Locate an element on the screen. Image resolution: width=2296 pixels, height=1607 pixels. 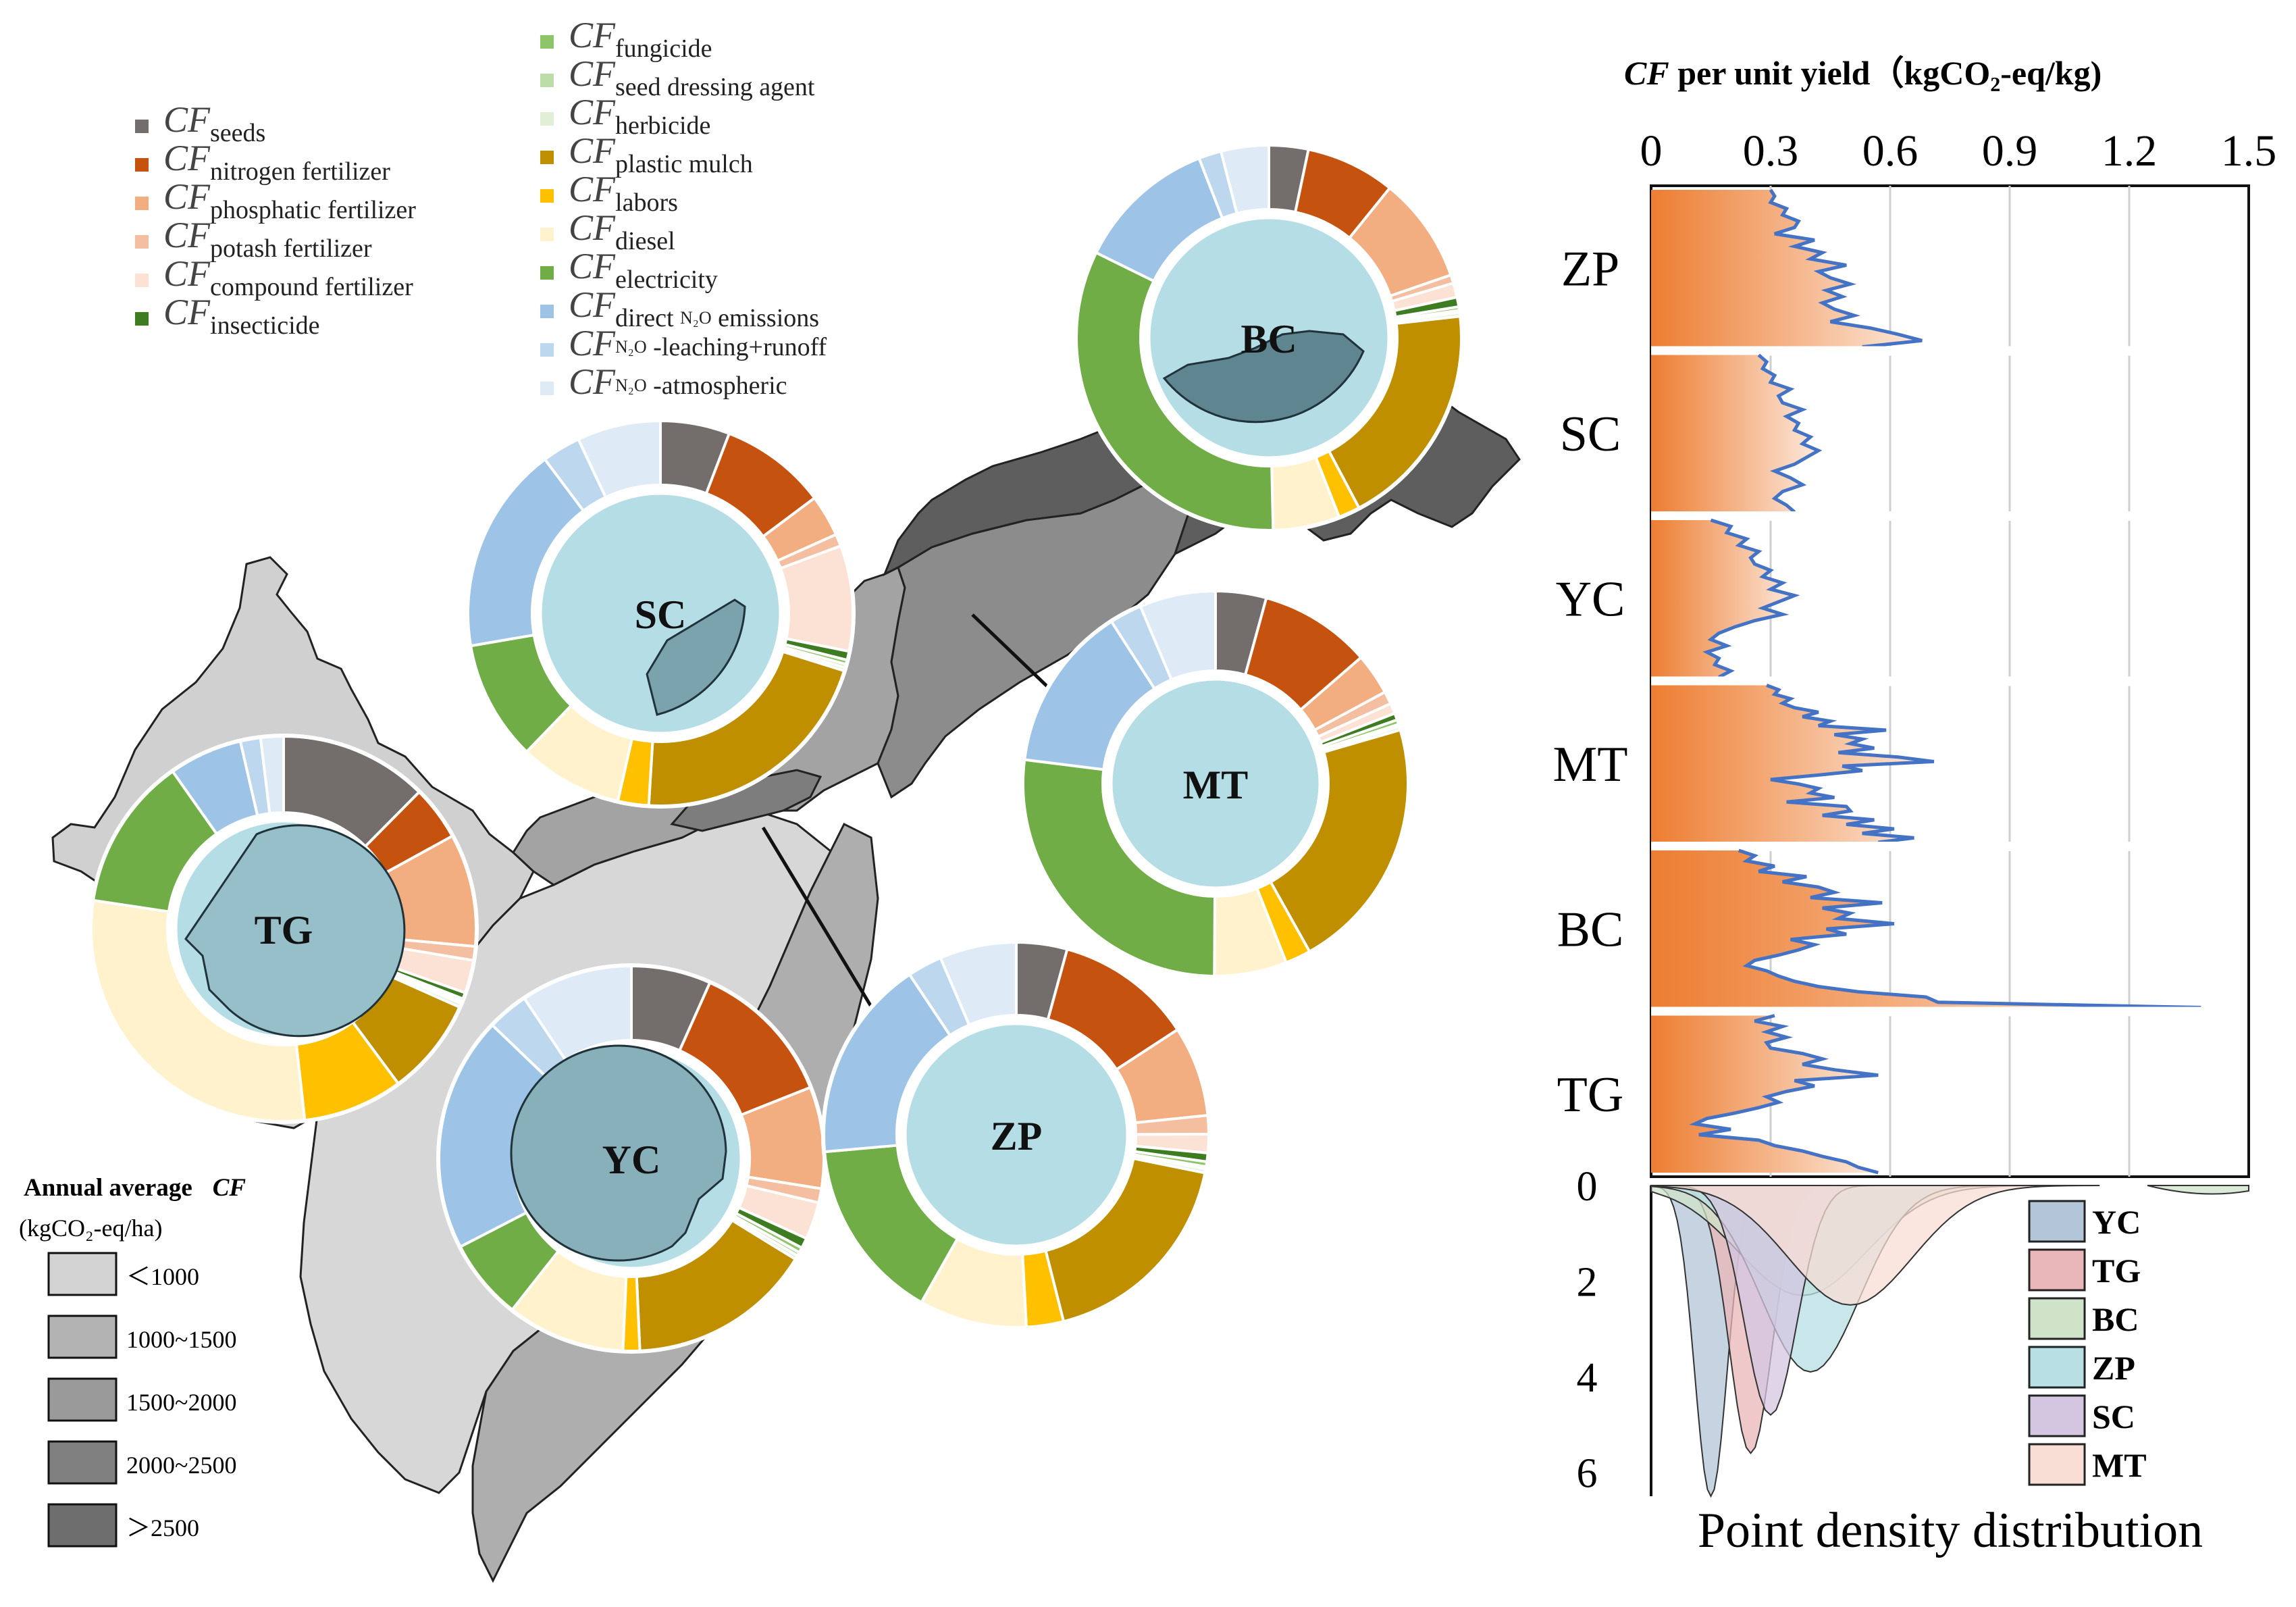
yield-trace-zp is located at coordinates (1846, 268).